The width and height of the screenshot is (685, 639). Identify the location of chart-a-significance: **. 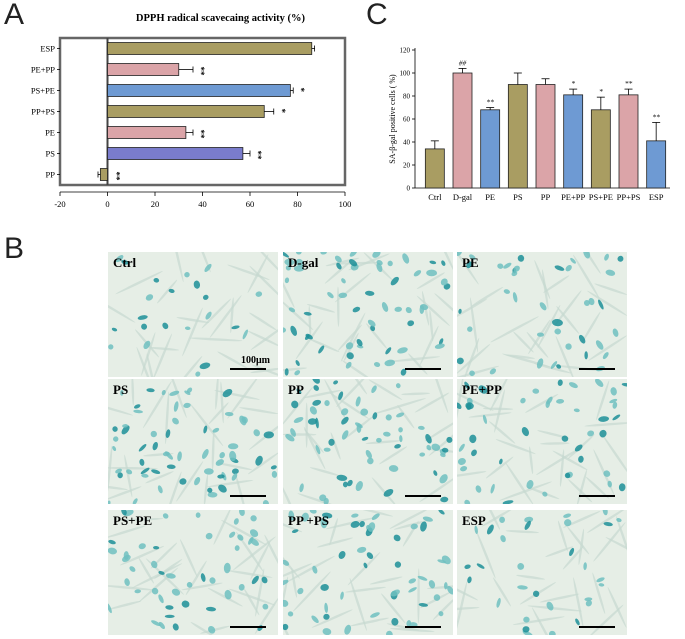
(201, 135).